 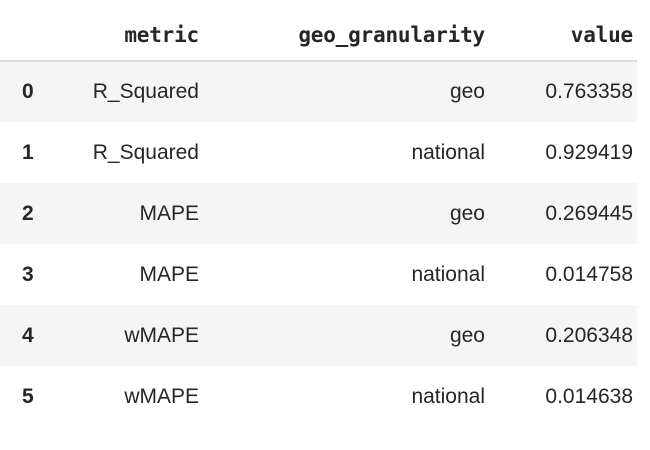 What do you see at coordinates (28, 335) in the screenshot?
I see `row-index: 4` at bounding box center [28, 335].